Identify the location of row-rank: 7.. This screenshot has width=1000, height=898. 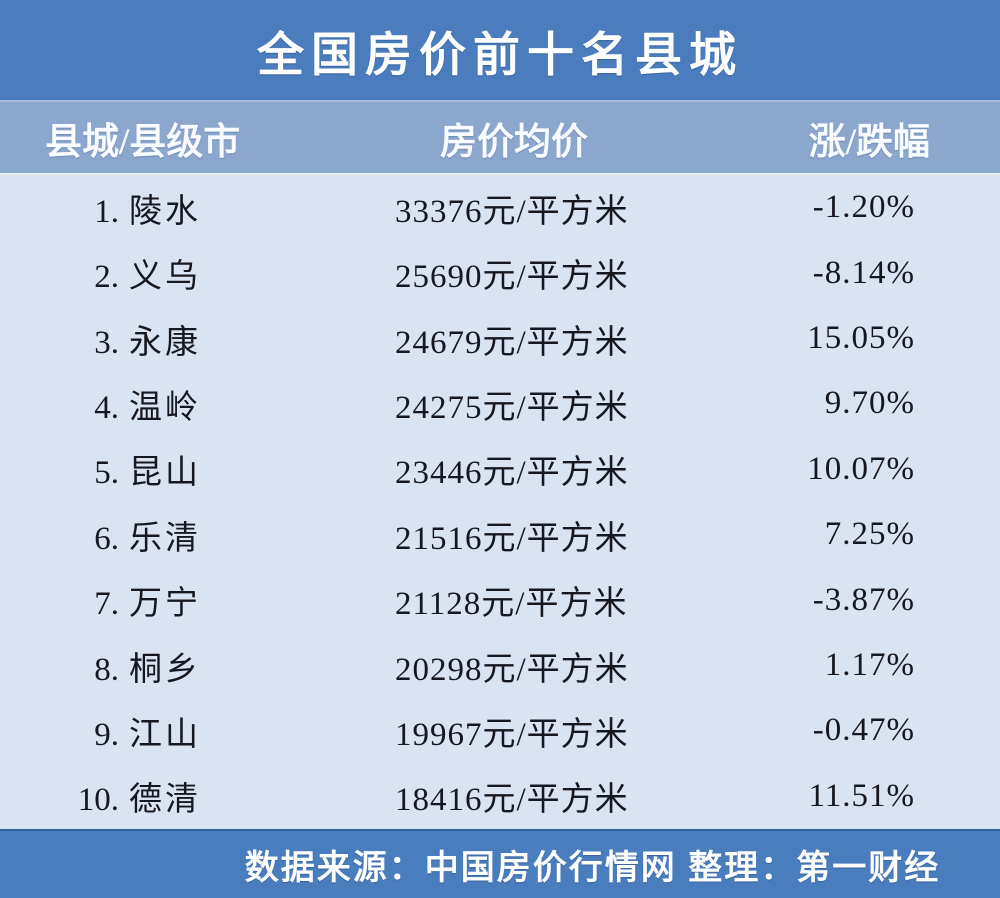
(106, 604).